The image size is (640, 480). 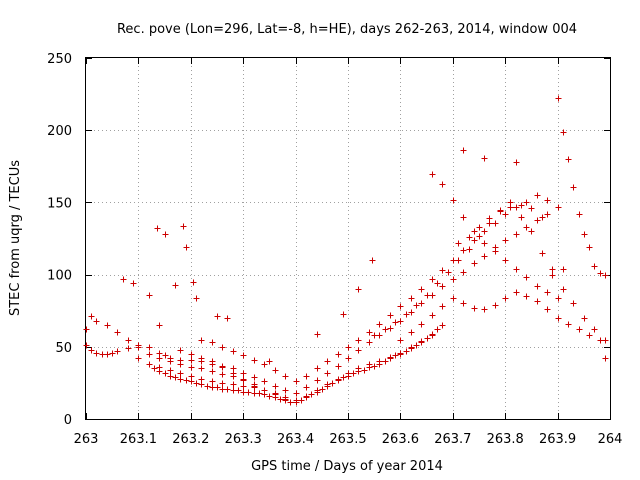 I want to click on series-arc-c, so click(x=298, y=364).